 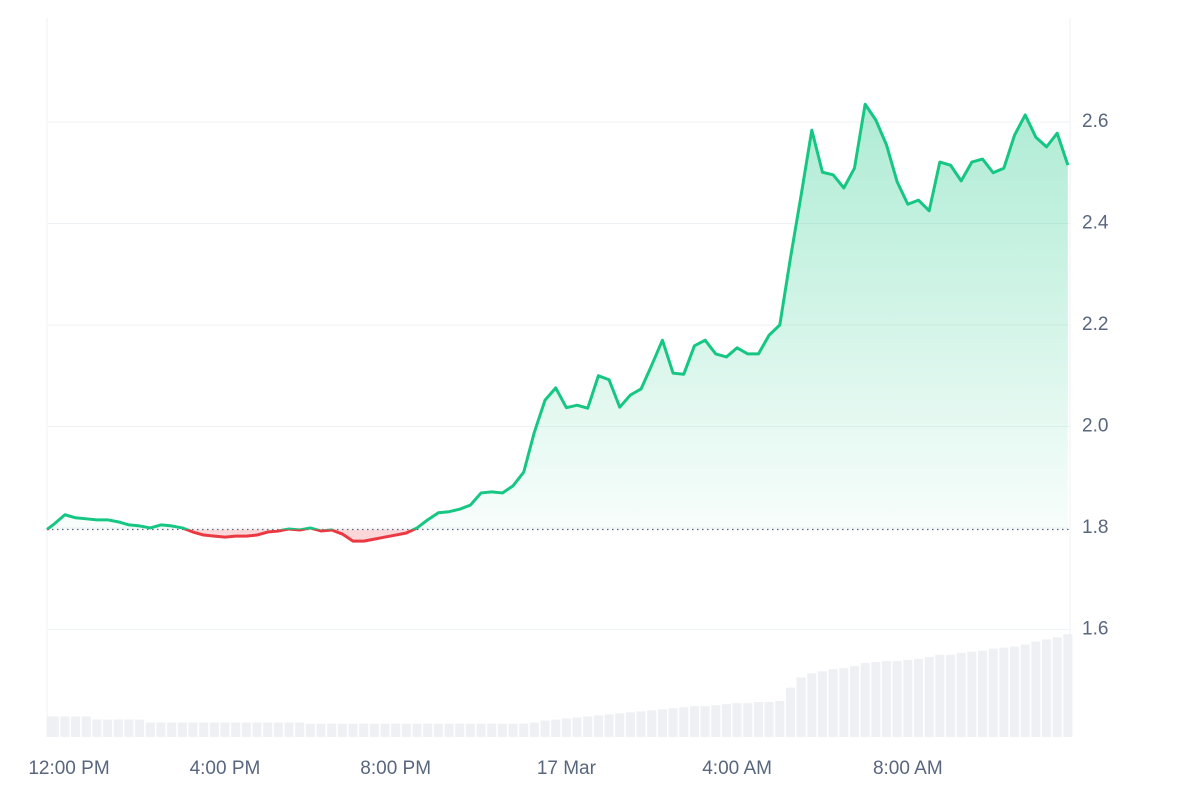 What do you see at coordinates (225, 768) in the screenshot?
I see `x-tick-label: 4:00 PM` at bounding box center [225, 768].